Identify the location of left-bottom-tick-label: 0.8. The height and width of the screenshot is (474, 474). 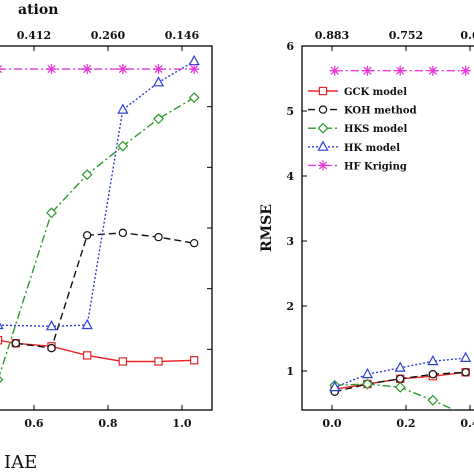
(107, 423).